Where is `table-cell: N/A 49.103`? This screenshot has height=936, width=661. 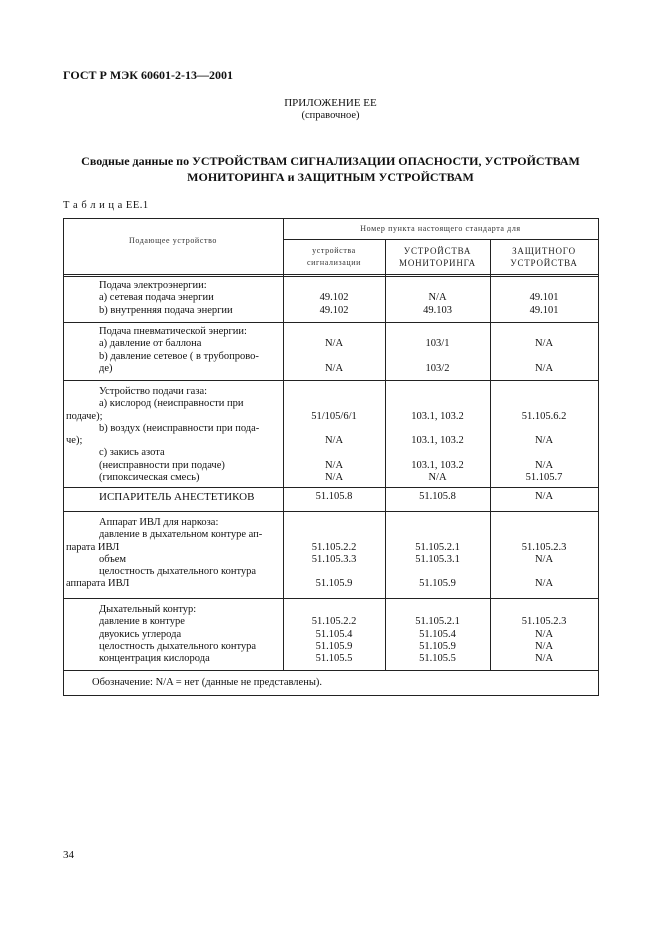 table-cell: N/A 49.103 is located at coordinates (437, 298).